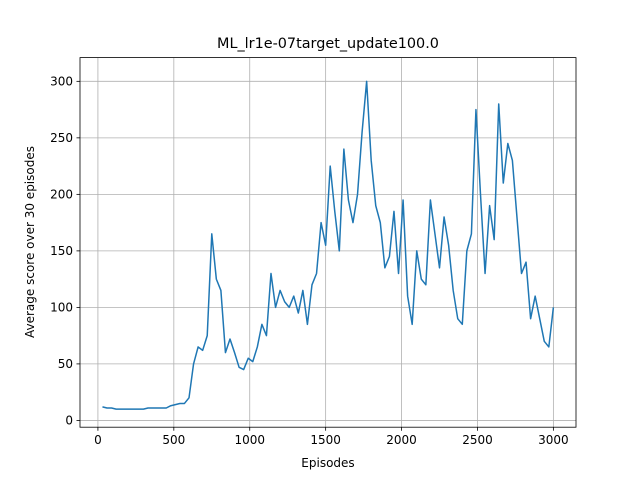 Image resolution: width=640 pixels, height=480 pixels. Describe the element at coordinates (553, 440) in the screenshot. I see `x-tick-label: 3000` at that location.